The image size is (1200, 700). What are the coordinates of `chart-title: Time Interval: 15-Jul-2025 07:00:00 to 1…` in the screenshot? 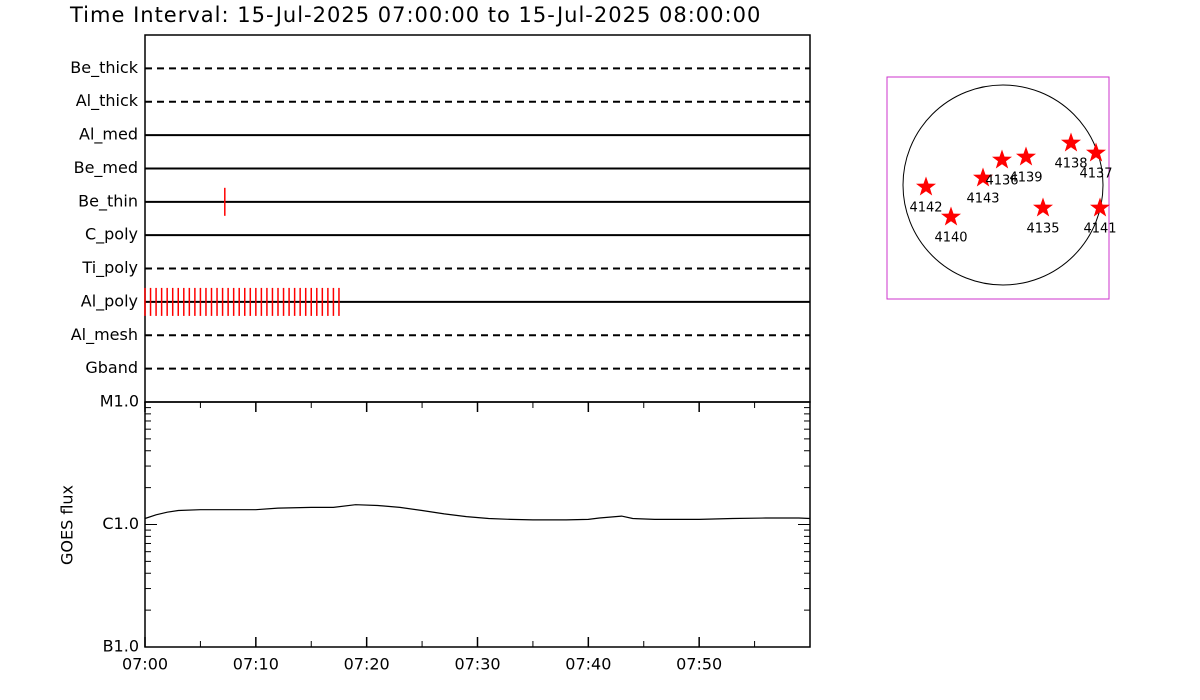 It's located at (415, 15).